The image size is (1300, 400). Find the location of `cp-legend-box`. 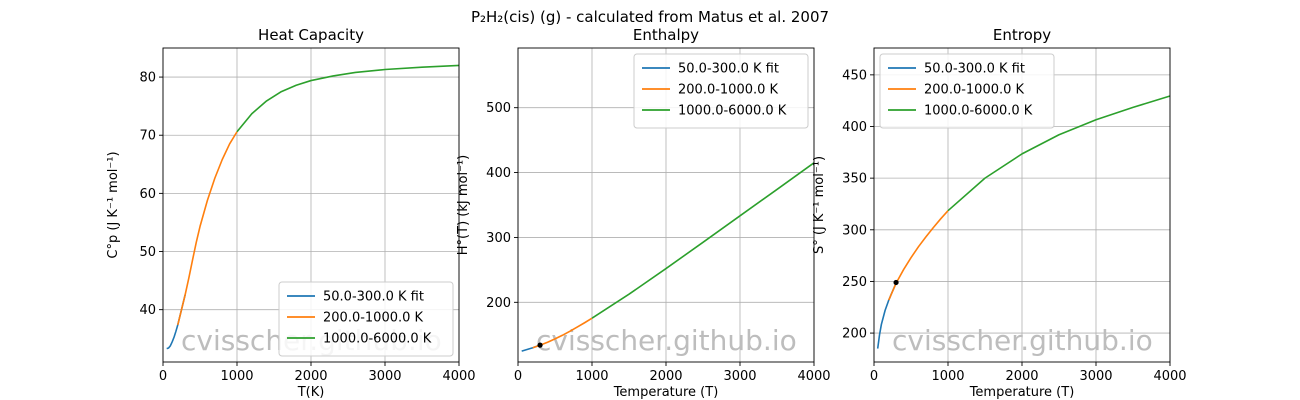

cp-legend-box is located at coordinates (366, 319).